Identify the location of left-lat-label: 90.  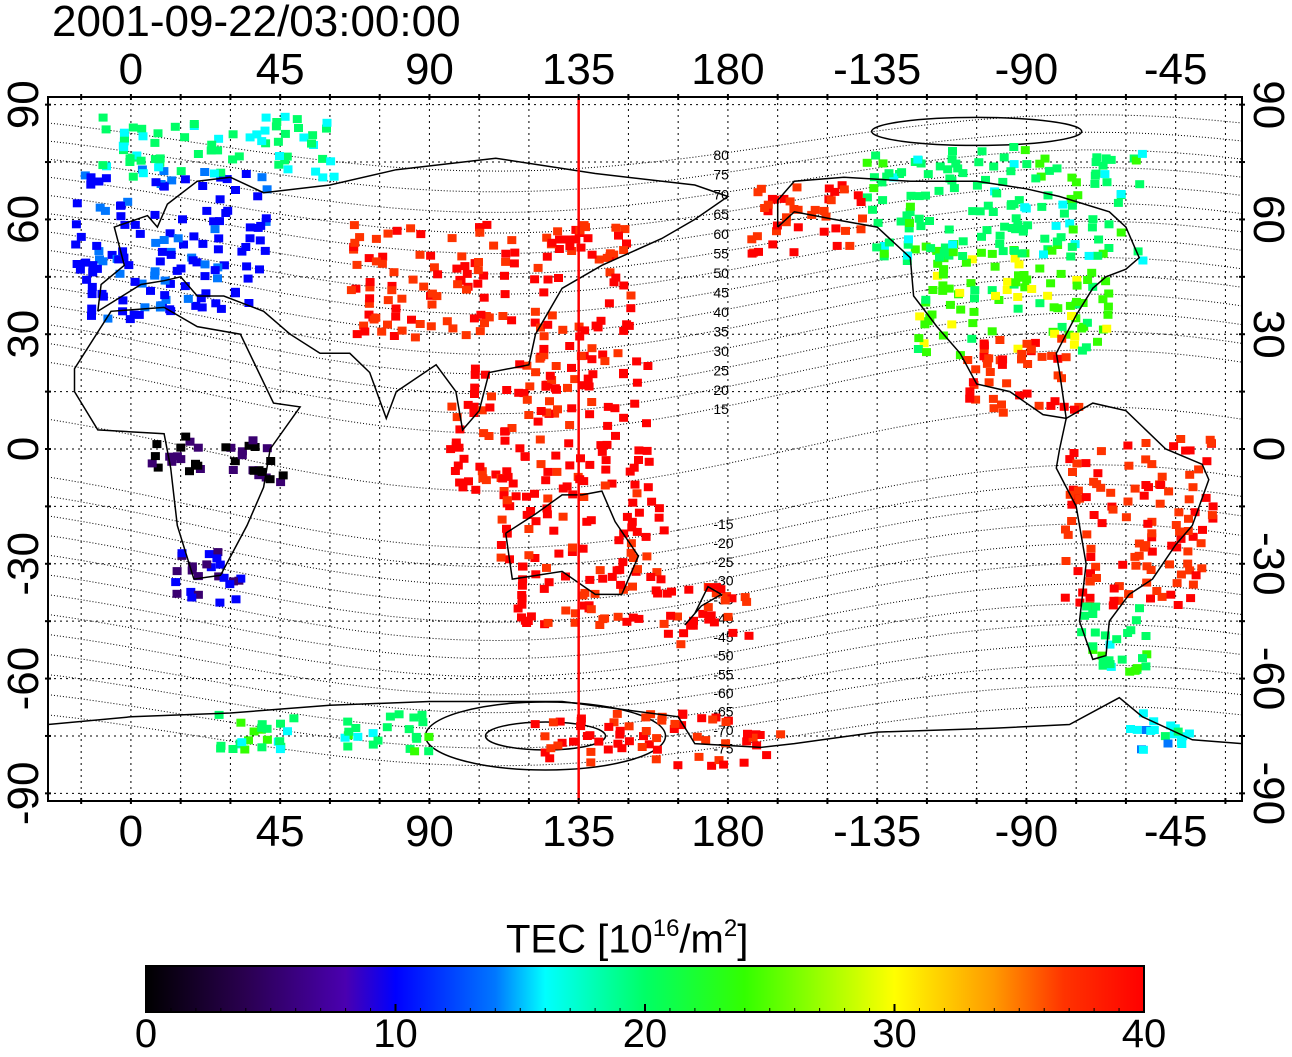
(24, 104).